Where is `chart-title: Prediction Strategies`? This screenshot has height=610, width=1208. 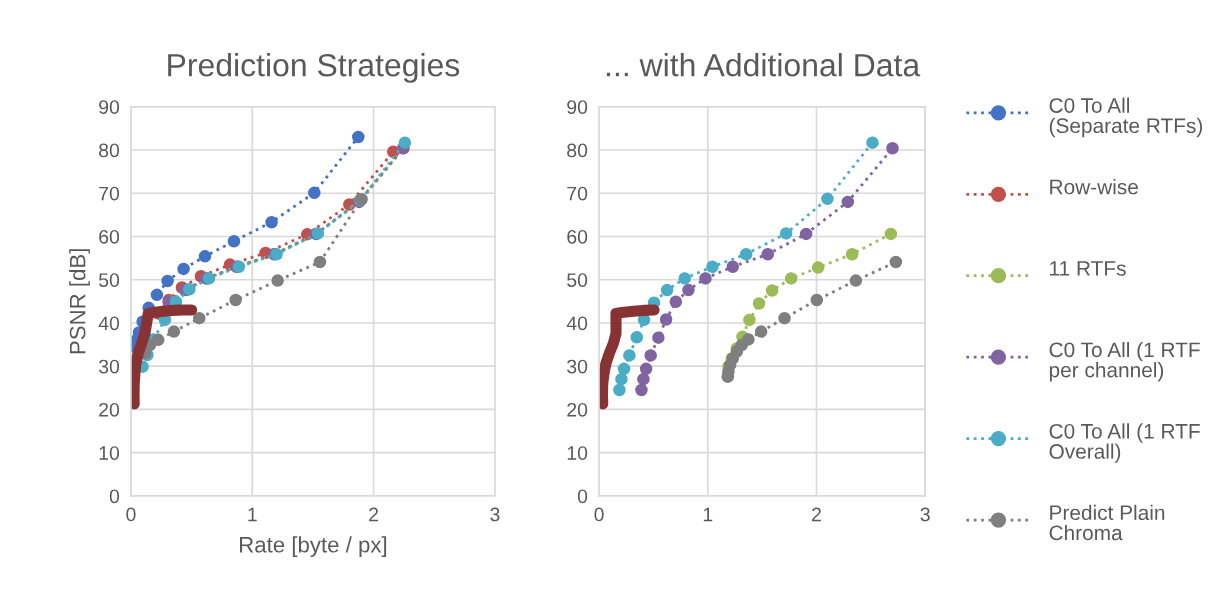
chart-title: Prediction Strategies is located at coordinates (314, 68).